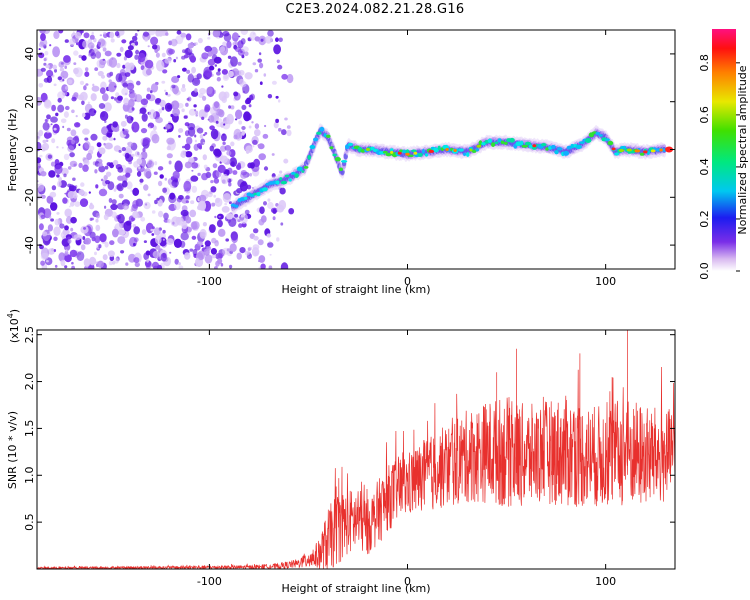  I want to click on top-y-tick-label: 40, so click(29, 54).